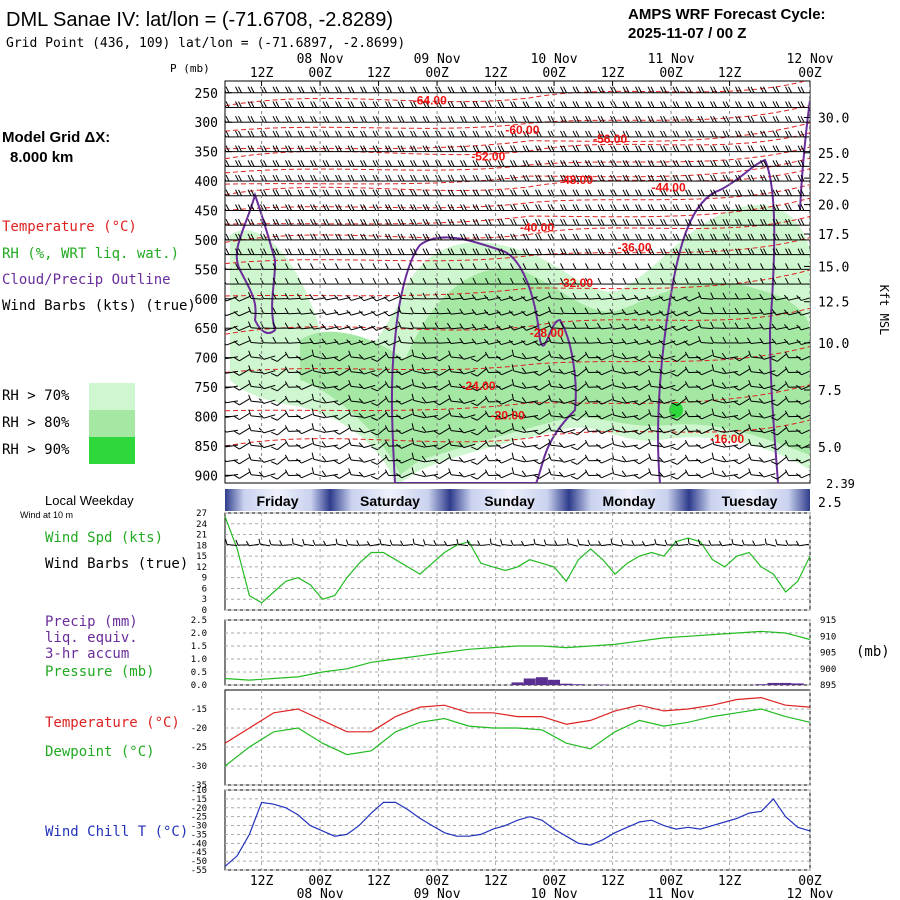 This screenshot has width=900, height=900. I want to click on rh-level-label: RH > 90%, so click(36, 450).